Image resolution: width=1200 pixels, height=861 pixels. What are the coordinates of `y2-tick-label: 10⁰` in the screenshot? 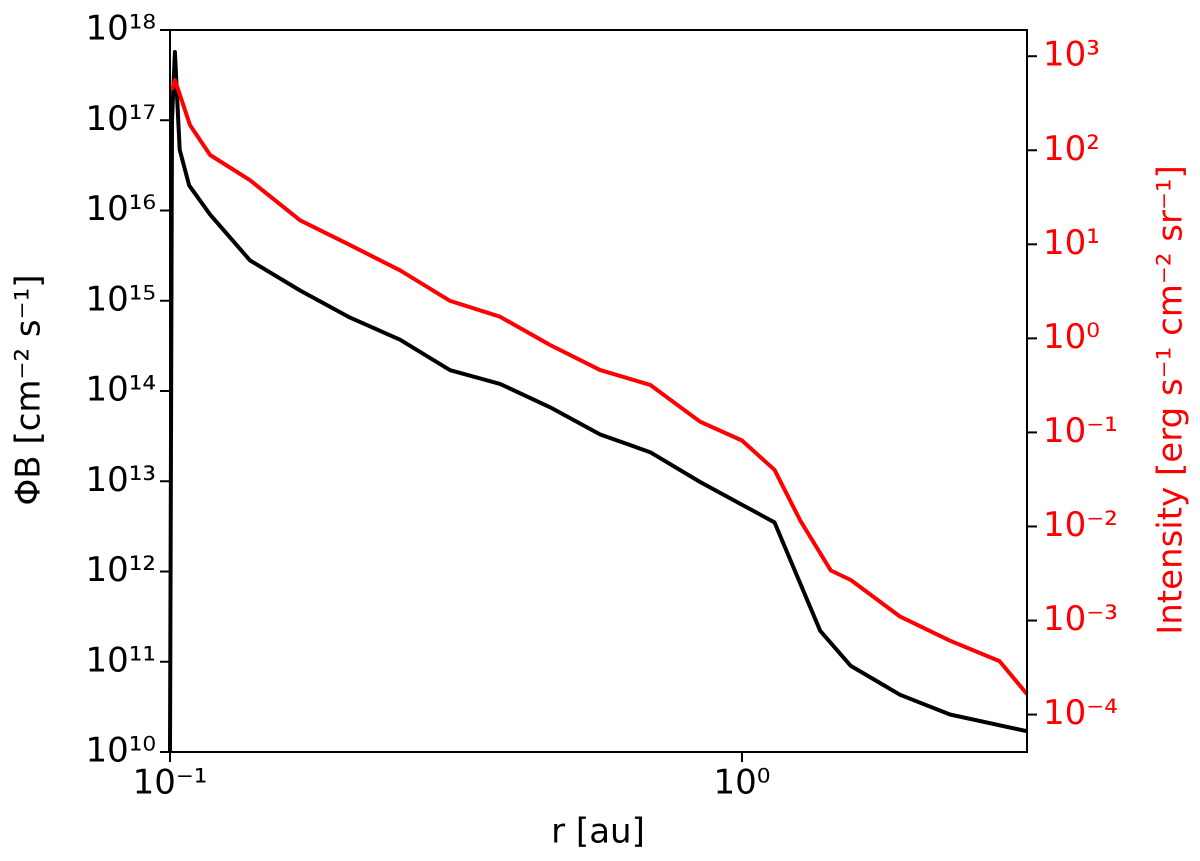 It's located at (1071, 337).